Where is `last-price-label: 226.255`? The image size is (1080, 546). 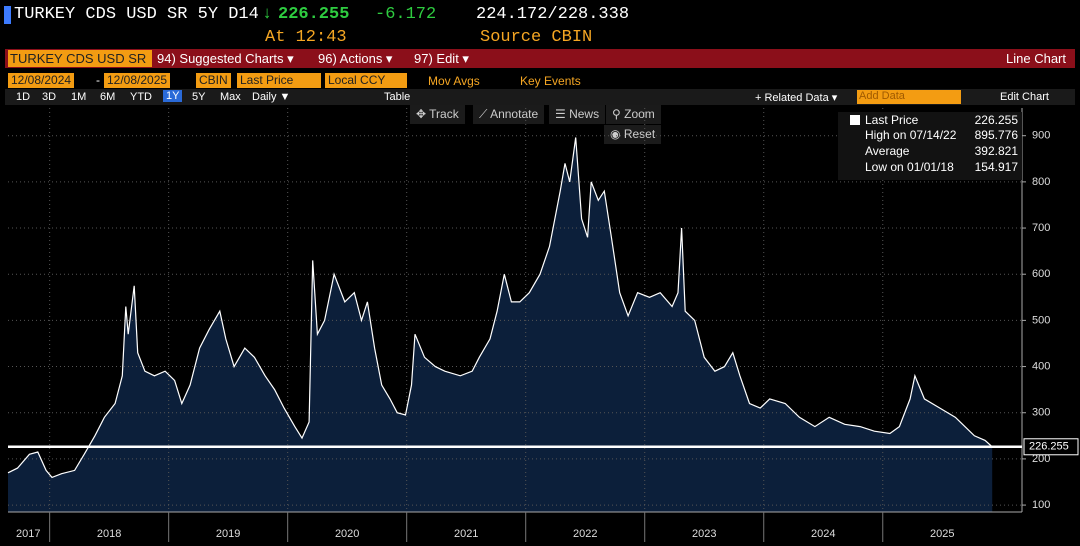
last-price-label: 226.255 is located at coordinates (1049, 447).